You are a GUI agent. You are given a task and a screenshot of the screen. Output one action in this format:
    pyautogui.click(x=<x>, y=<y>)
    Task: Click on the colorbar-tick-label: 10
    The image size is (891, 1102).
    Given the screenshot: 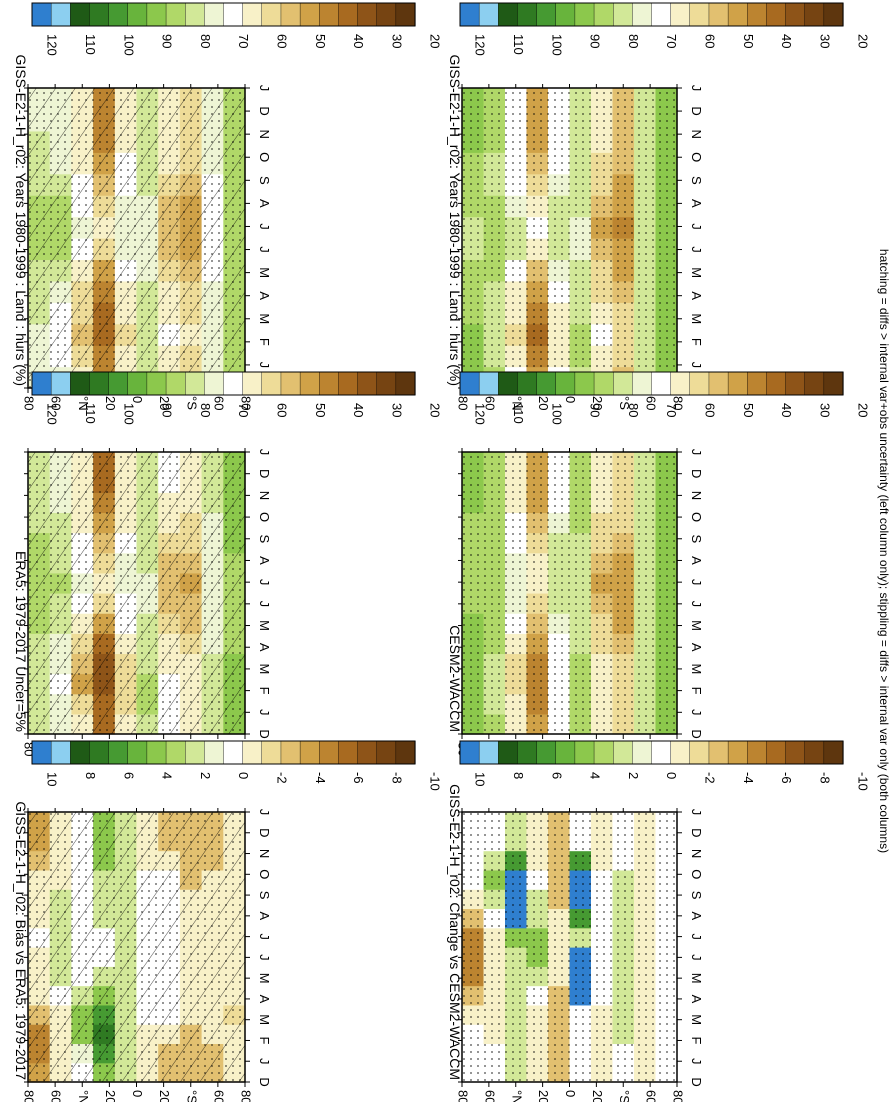 What is the action you would take?
    pyautogui.click(x=480, y=779)
    